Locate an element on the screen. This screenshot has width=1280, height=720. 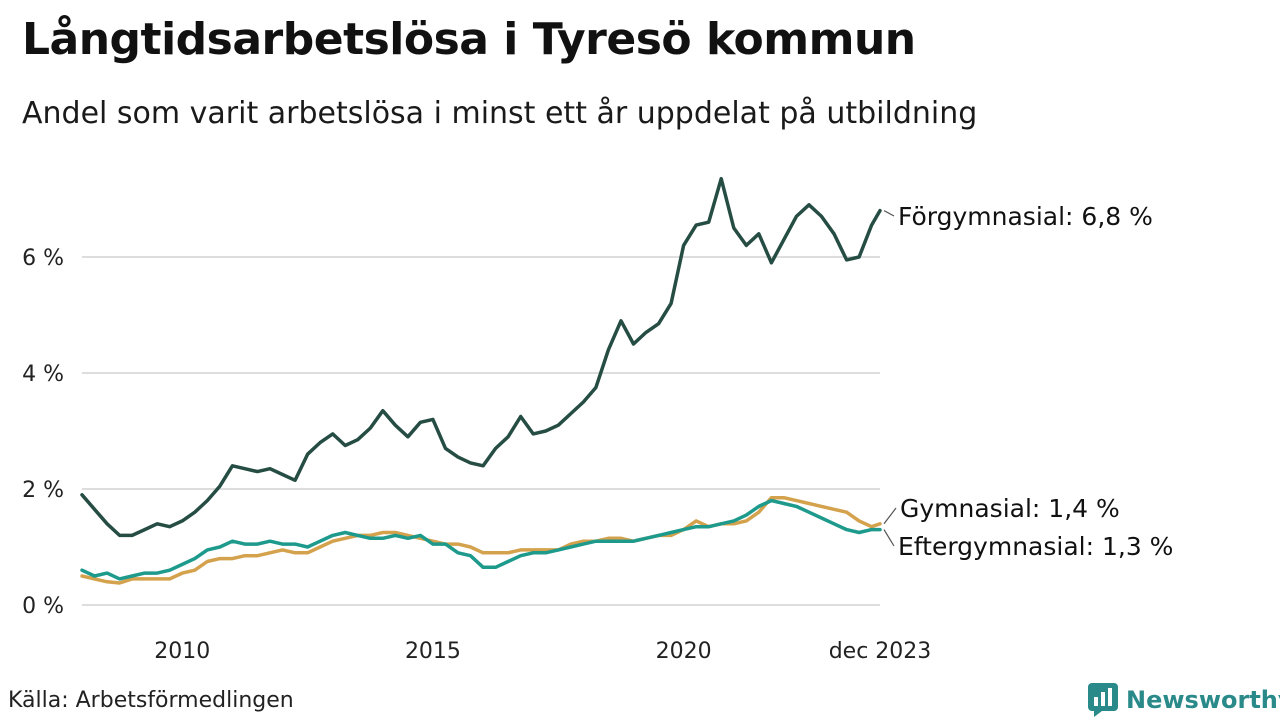
x-tick-label: dec 2023 is located at coordinates (880, 651).